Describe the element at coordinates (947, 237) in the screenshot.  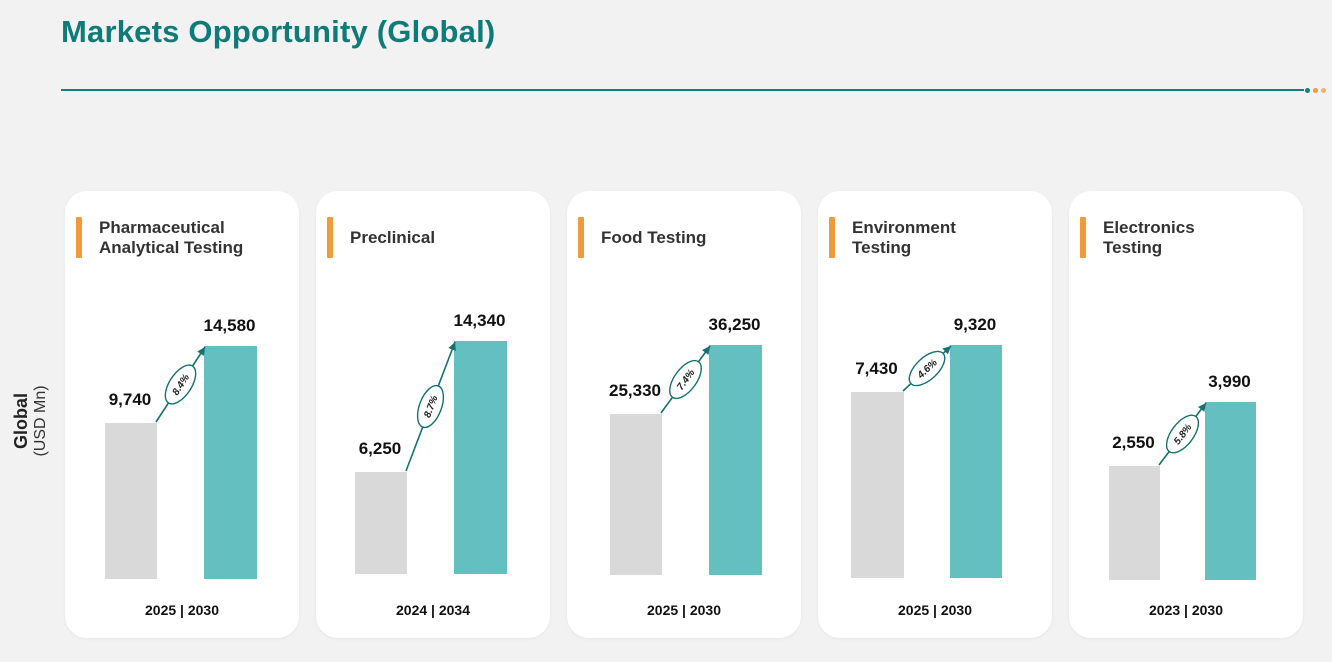
I see `card-title: Environment Testing` at that location.